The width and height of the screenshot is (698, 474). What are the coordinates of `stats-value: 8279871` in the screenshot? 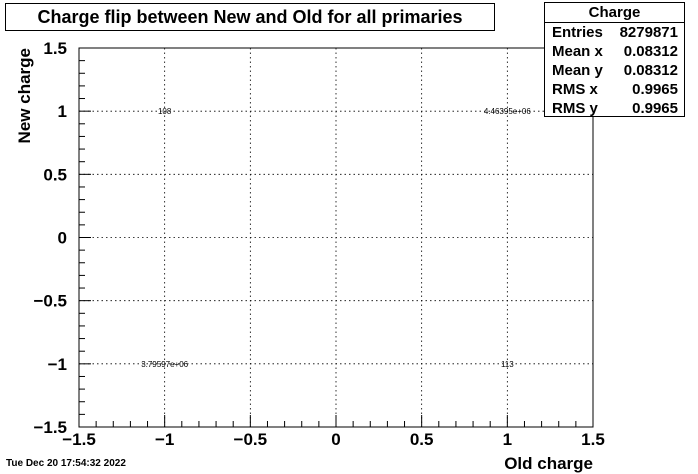 It's located at (648, 32).